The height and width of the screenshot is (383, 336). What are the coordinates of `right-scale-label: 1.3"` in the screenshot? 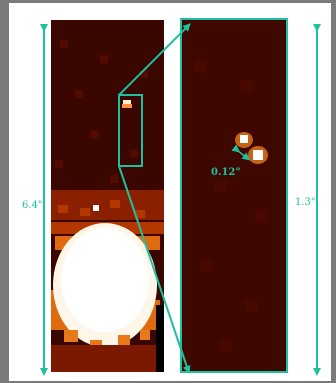 It's located at (305, 202).